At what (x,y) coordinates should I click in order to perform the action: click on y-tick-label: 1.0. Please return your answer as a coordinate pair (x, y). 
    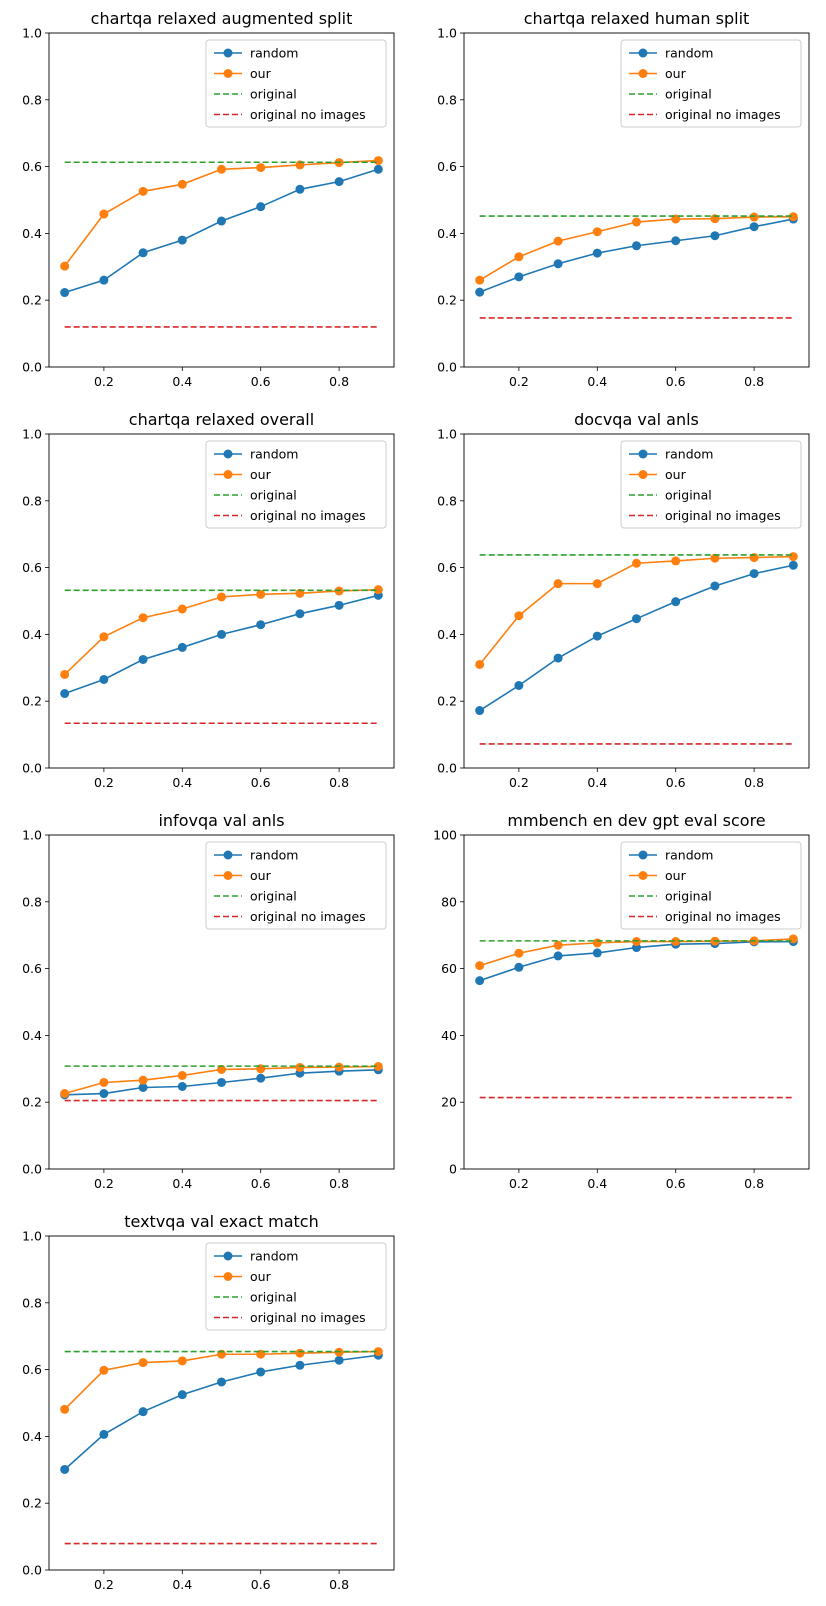
    Looking at the image, I should click on (32, 33).